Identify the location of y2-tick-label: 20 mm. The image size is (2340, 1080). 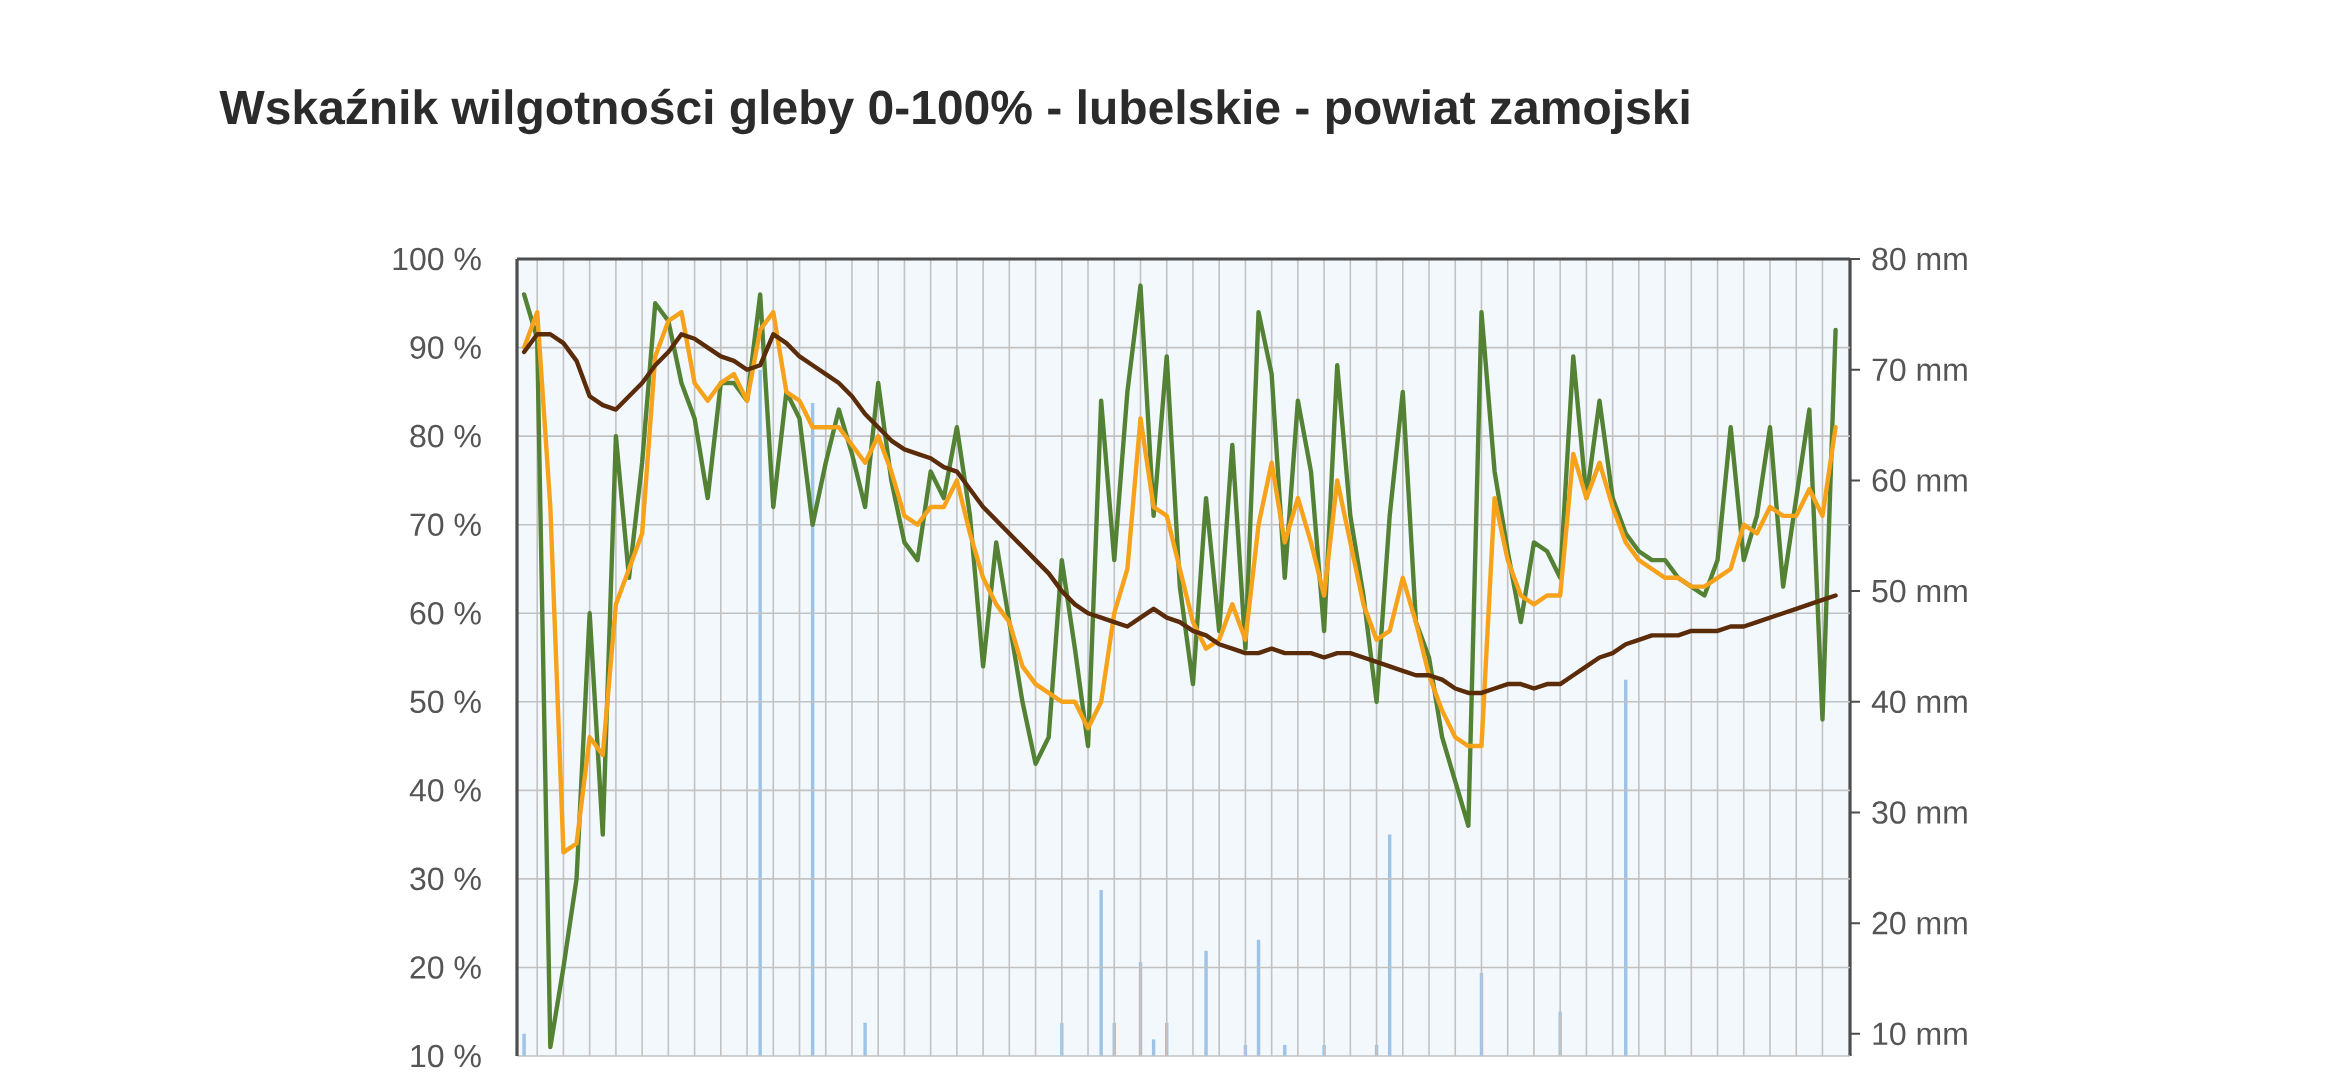
(1919, 923).